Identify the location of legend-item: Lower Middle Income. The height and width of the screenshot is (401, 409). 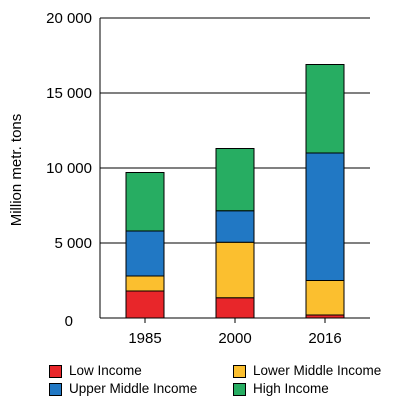
(307, 371).